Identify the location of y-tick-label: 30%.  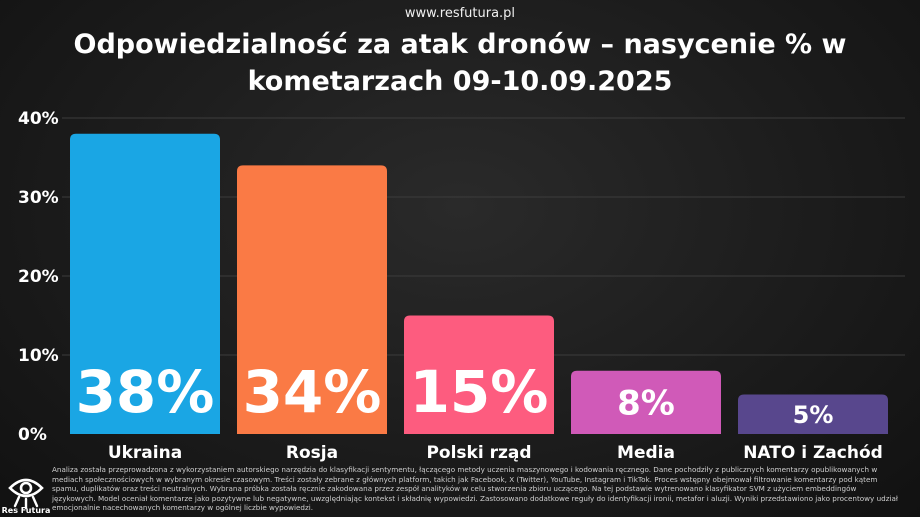
(38, 198).